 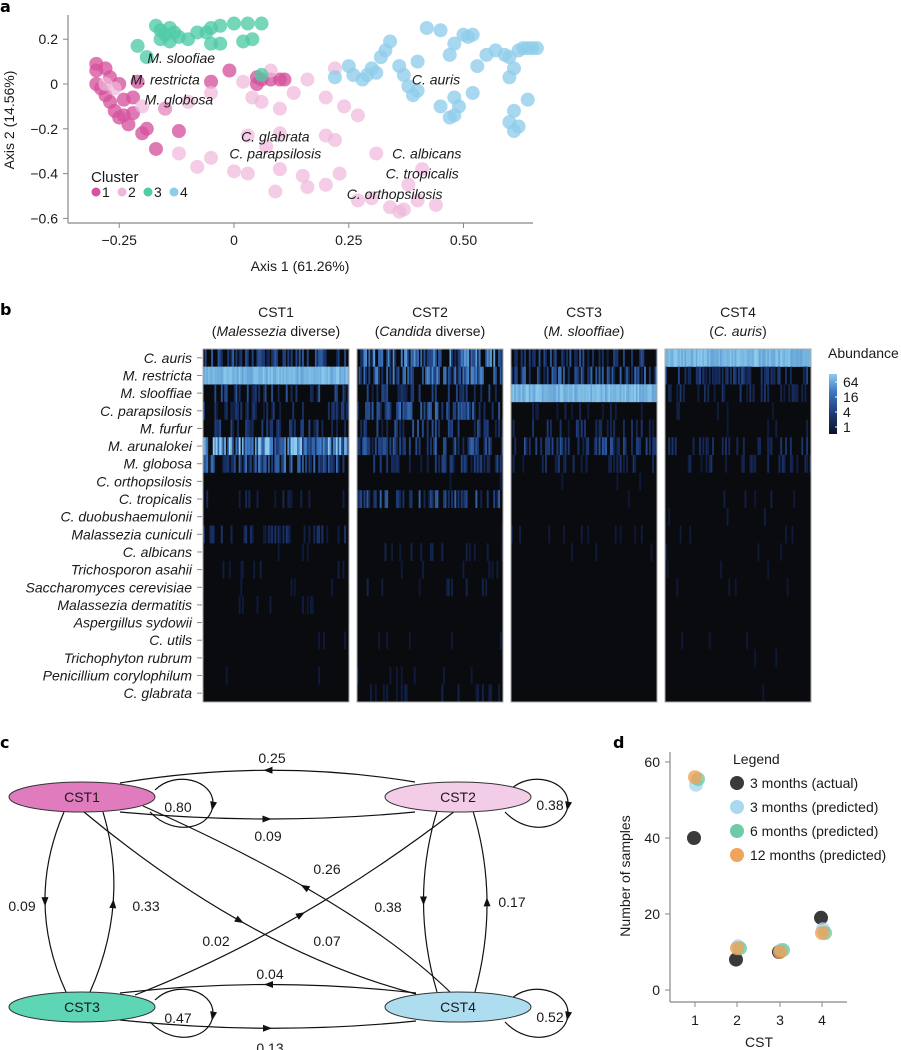 I want to click on panel-d-legend-swatch, so click(x=737, y=783).